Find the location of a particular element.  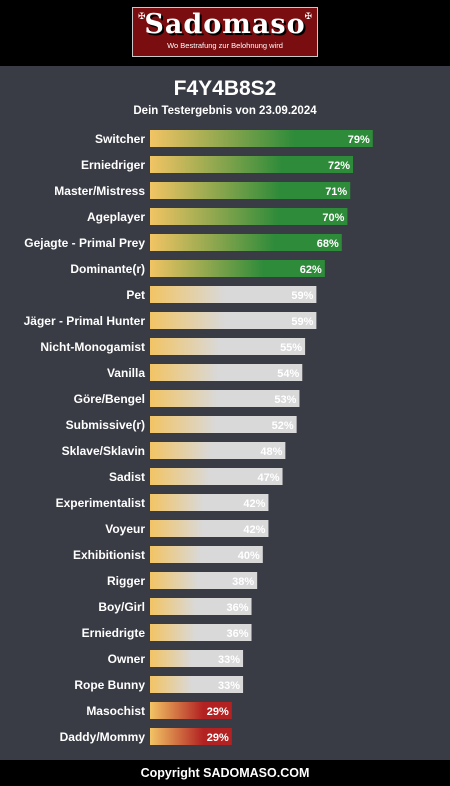

category-label: Exhibitionist is located at coordinates (109, 555).